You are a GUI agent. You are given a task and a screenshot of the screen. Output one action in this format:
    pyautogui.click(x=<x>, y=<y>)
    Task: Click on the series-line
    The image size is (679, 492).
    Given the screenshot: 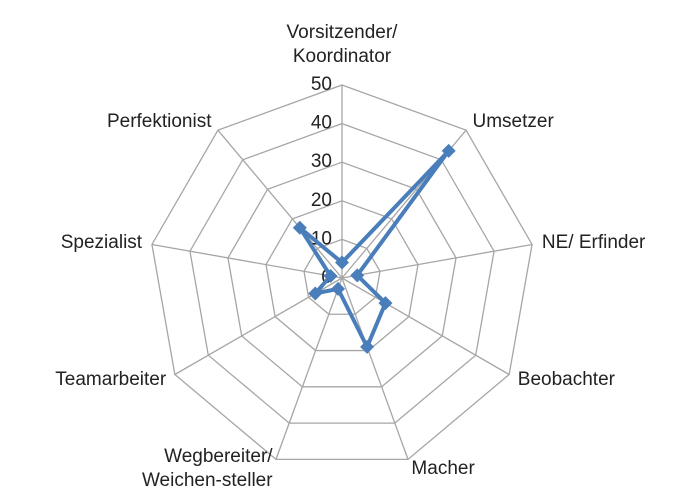 What is the action you would take?
    pyautogui.click(x=374, y=248)
    